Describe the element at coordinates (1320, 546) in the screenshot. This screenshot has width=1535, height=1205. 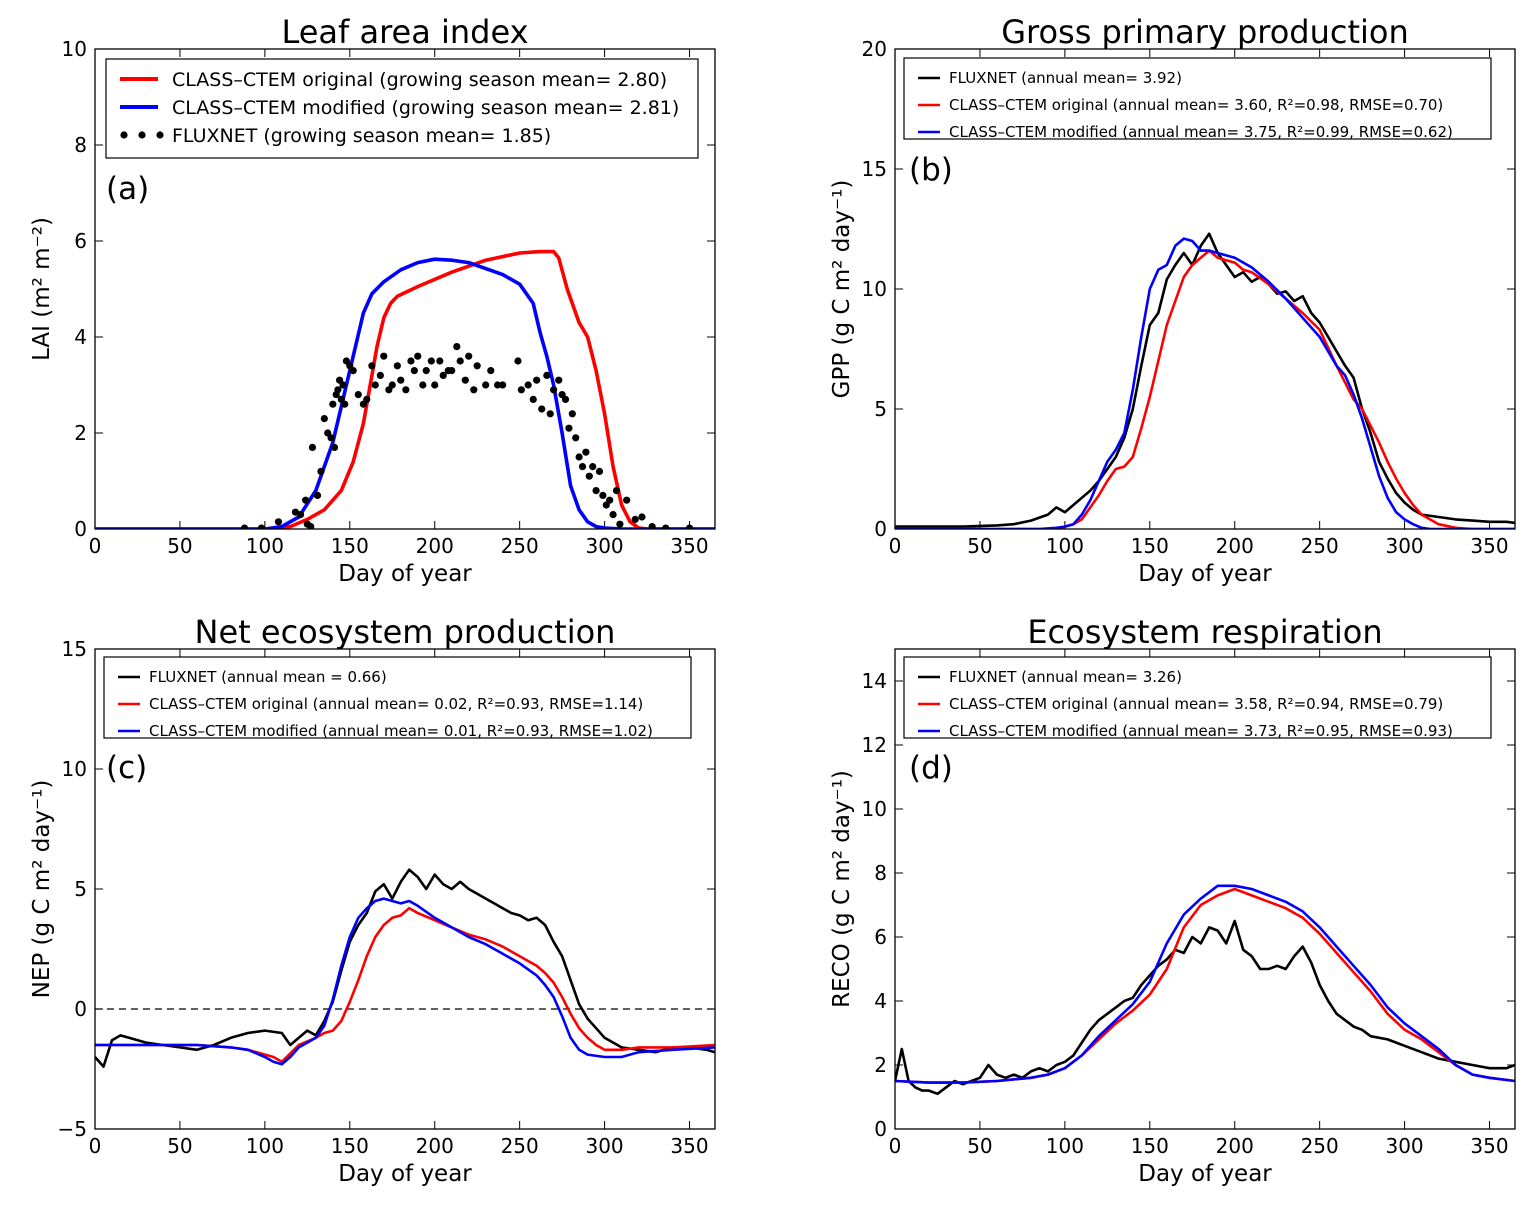
I see `x-tick-label: 250` at that location.